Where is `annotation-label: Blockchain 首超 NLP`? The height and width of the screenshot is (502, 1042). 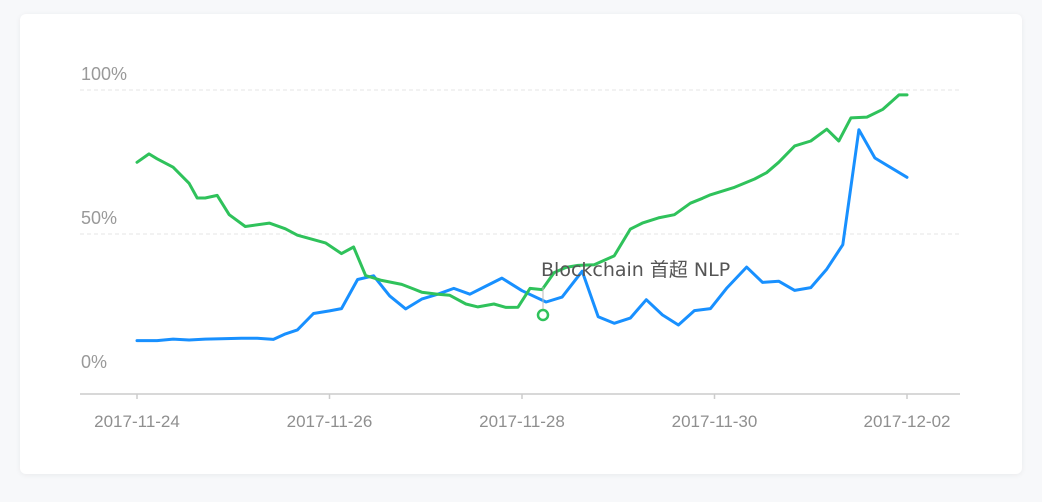
annotation-label: Blockchain 首超 NLP is located at coordinates (635, 270).